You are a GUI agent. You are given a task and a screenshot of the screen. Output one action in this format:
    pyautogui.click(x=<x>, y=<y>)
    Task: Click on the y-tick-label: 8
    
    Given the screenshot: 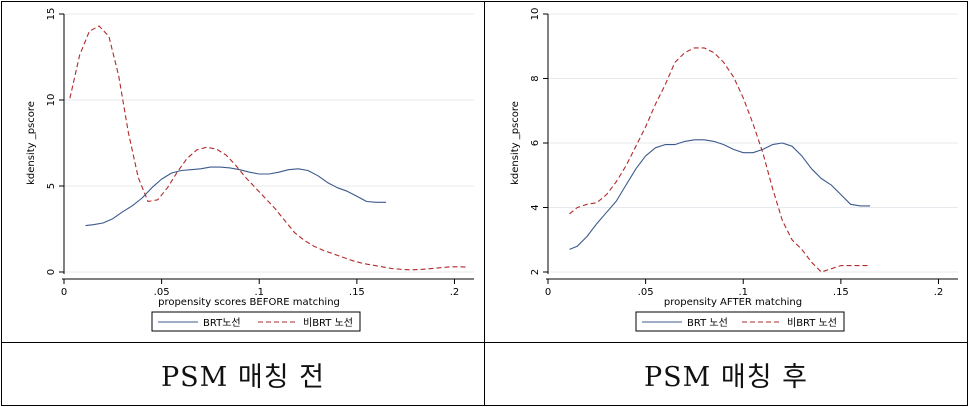 What is the action you would take?
    pyautogui.click(x=535, y=78)
    